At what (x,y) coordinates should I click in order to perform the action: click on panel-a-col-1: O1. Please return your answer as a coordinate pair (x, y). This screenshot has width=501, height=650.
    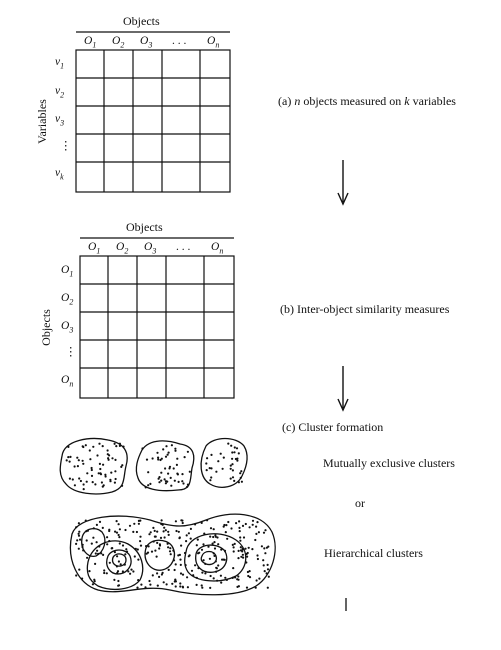
    Looking at the image, I should click on (90, 42).